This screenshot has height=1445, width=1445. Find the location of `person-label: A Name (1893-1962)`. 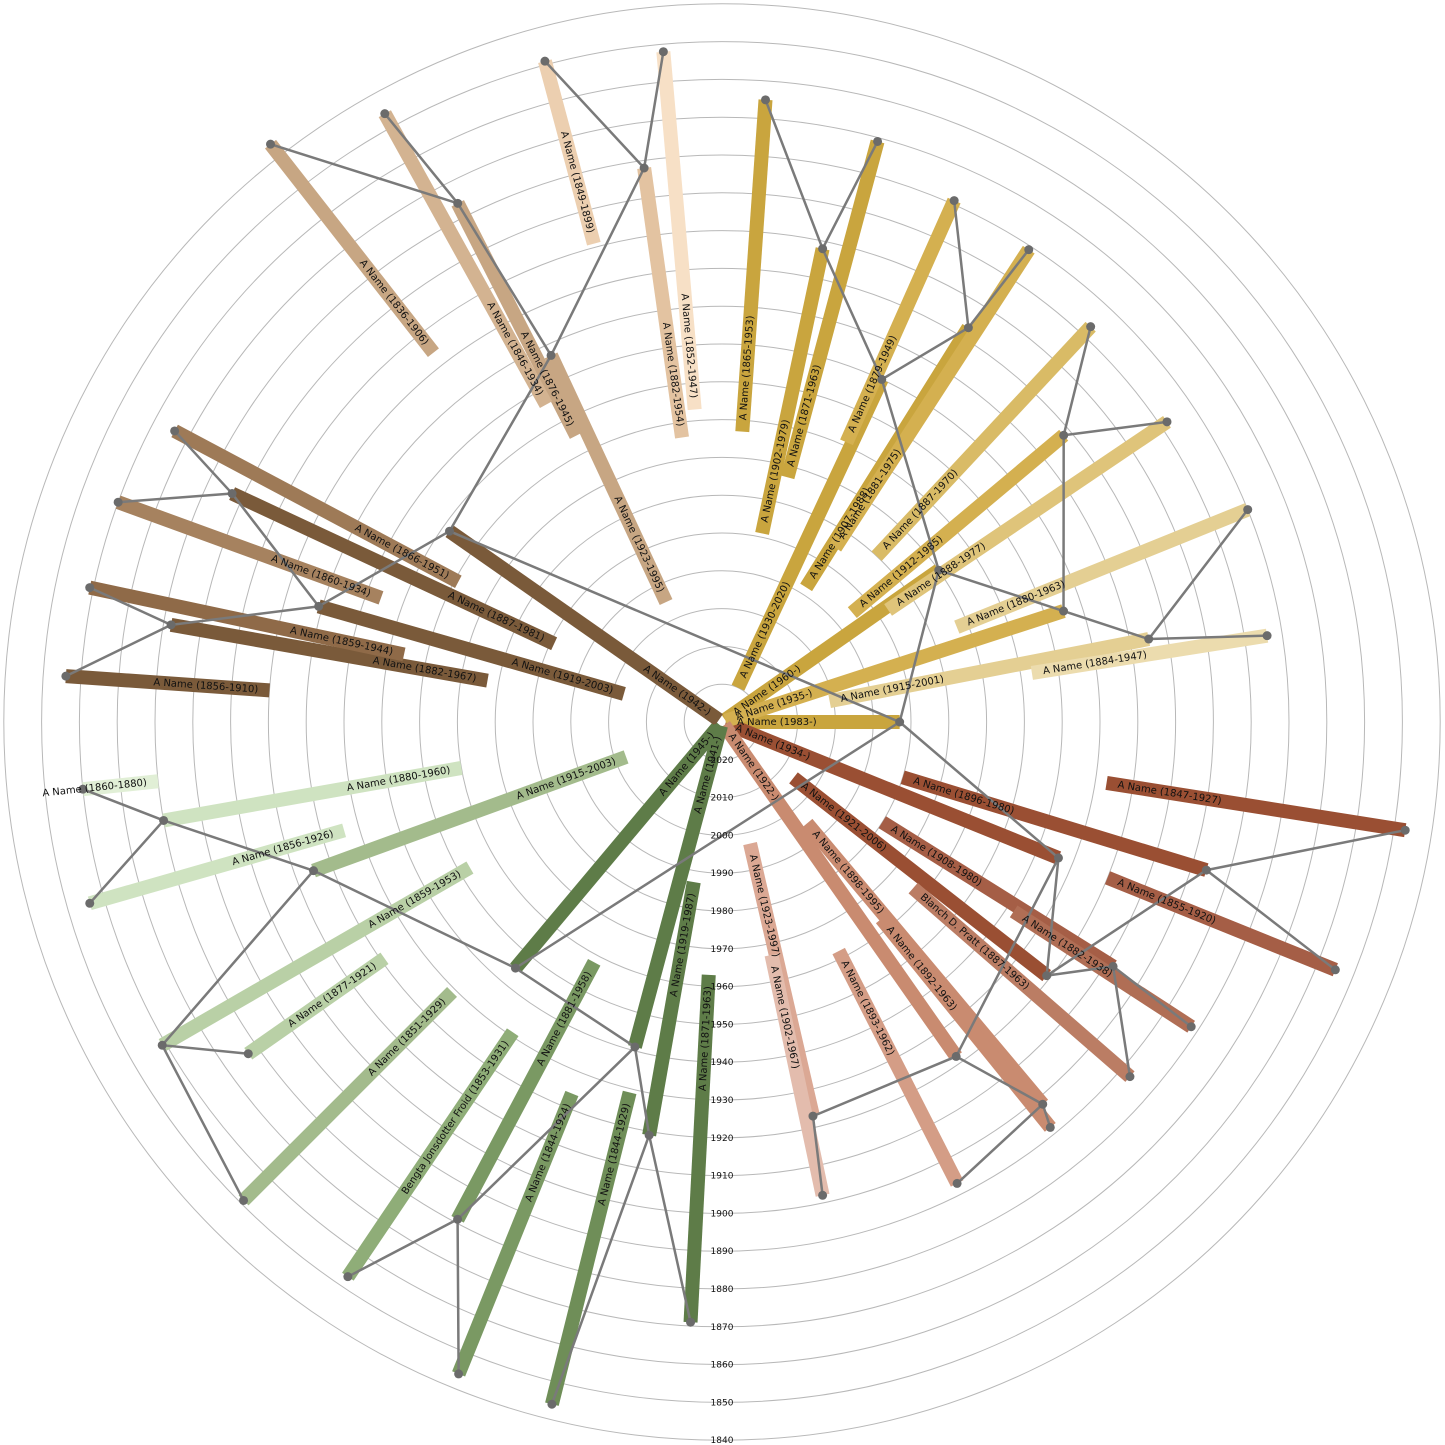

person-label: A Name (1893-1962) is located at coordinates (867, 1008).